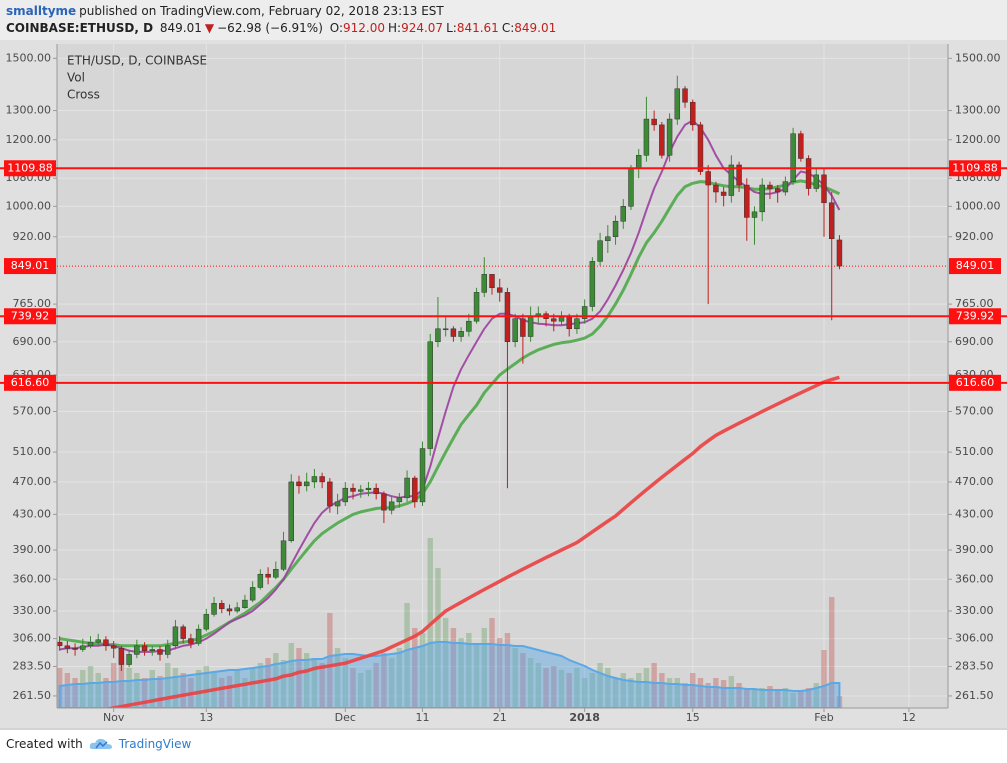  I want to click on author: smalltyme, so click(41, 11).